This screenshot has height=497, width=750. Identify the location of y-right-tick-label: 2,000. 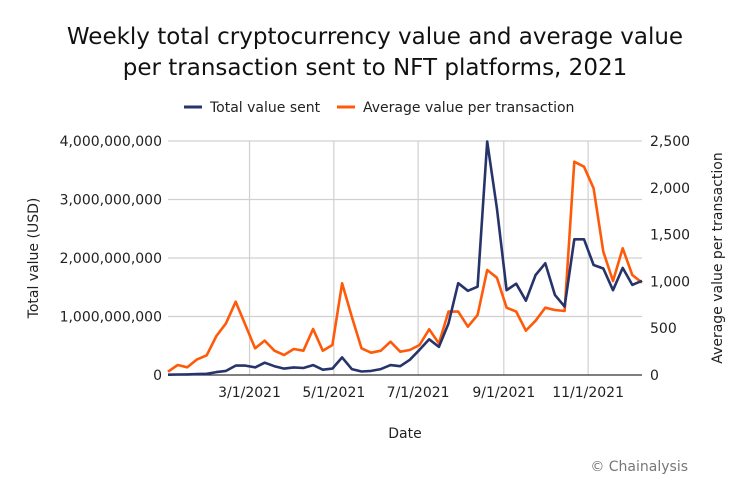
(670, 189).